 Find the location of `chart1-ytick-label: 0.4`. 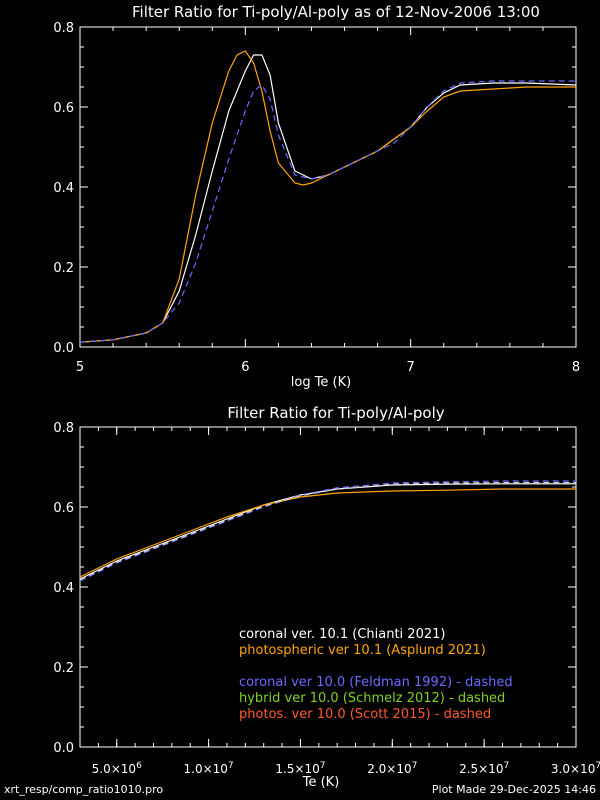

chart1-ytick-label: 0.4 is located at coordinates (63, 188).